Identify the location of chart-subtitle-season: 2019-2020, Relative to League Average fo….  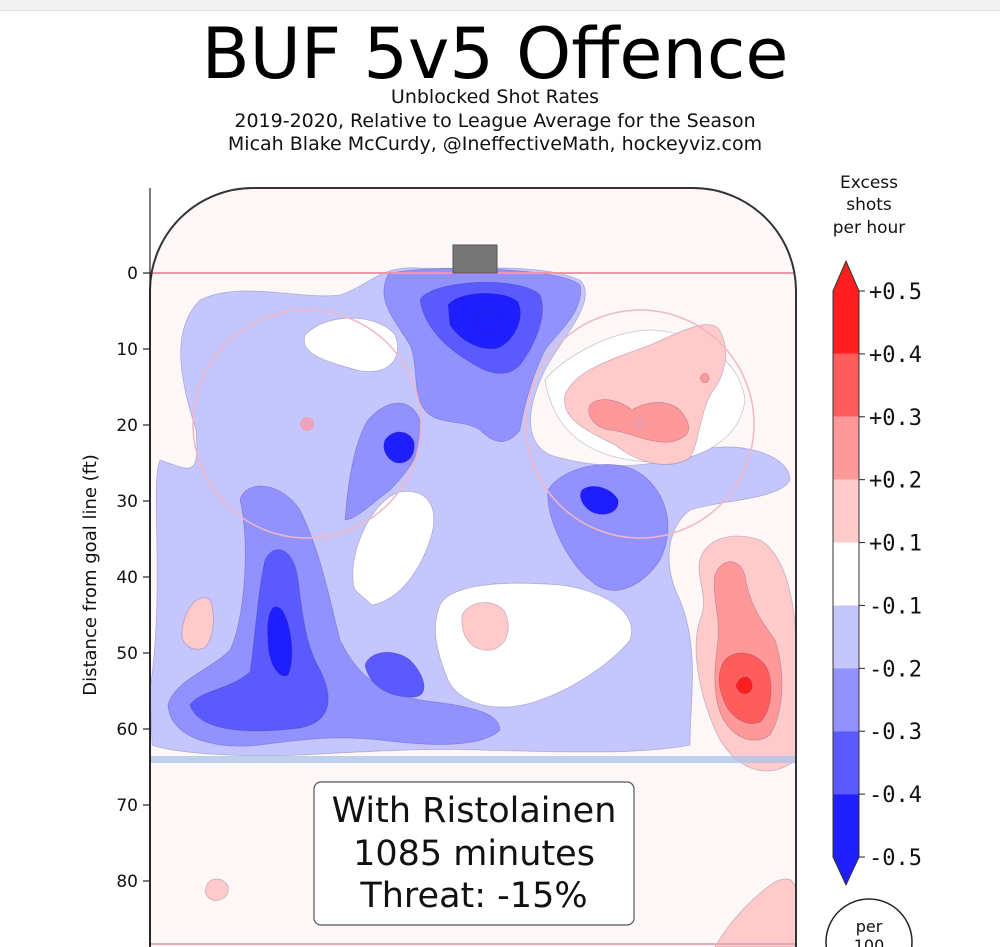
(495, 121).